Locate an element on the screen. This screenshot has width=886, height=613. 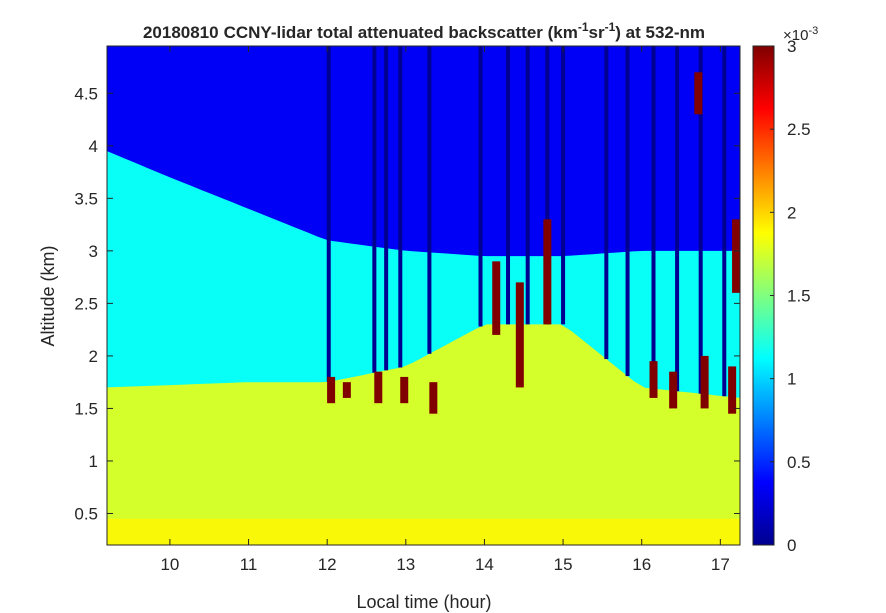
surface-layer is located at coordinates (423, 531).